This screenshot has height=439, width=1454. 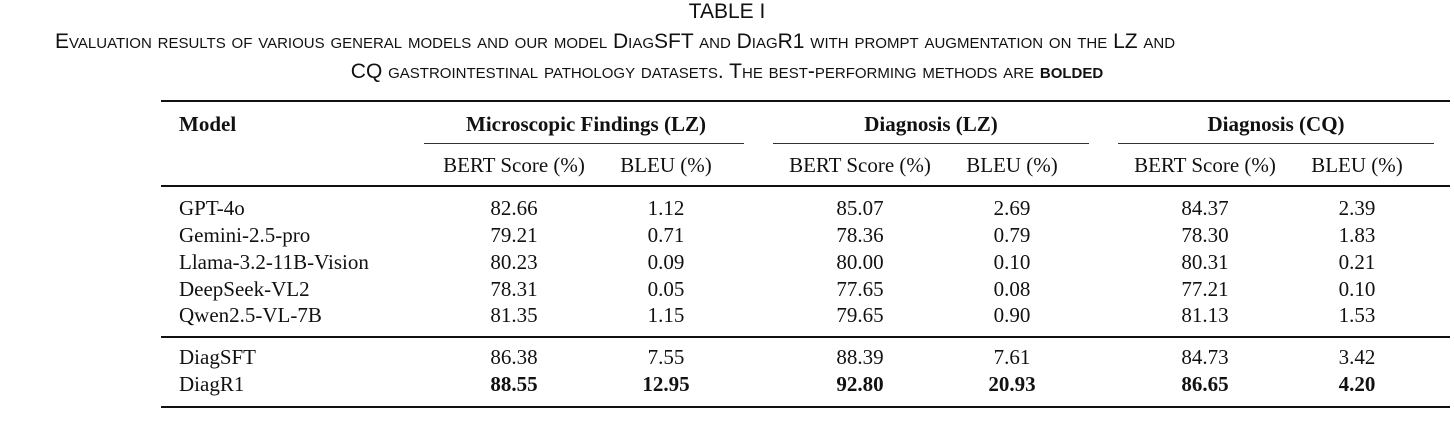 What do you see at coordinates (212, 208) in the screenshot?
I see `table-row-model: GPT-4o` at bounding box center [212, 208].